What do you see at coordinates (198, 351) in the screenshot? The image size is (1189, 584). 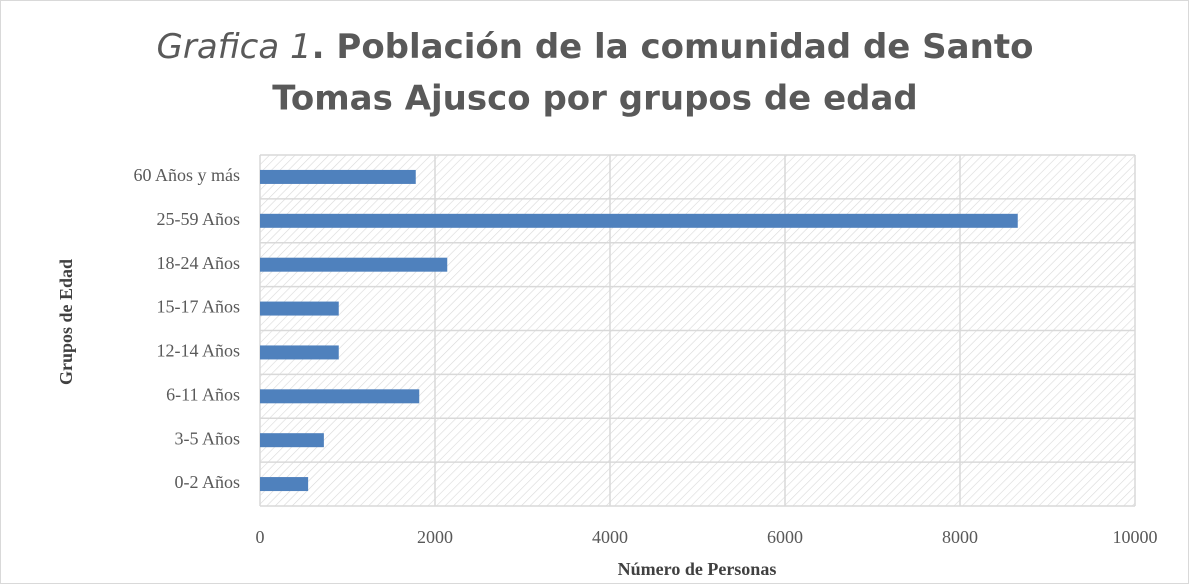 I see `y-tick-label: 12-14 Años` at bounding box center [198, 351].